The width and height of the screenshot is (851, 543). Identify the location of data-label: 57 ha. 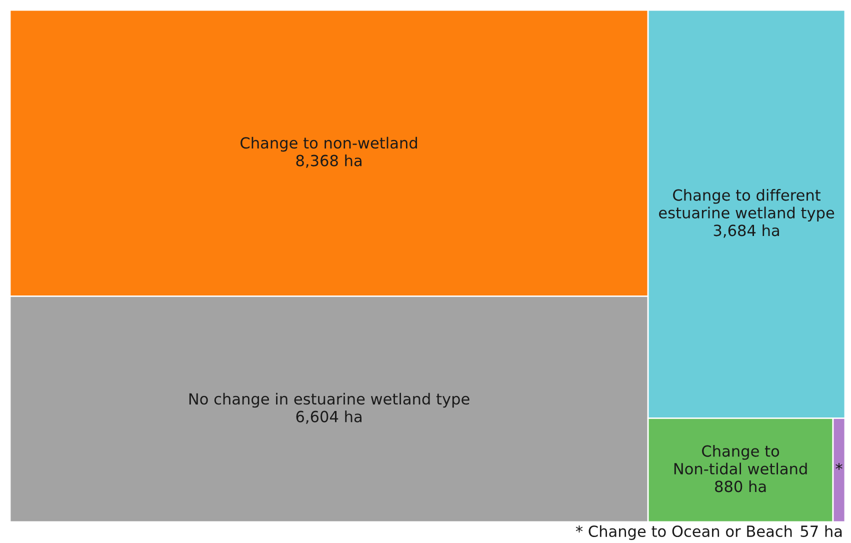
(821, 531).